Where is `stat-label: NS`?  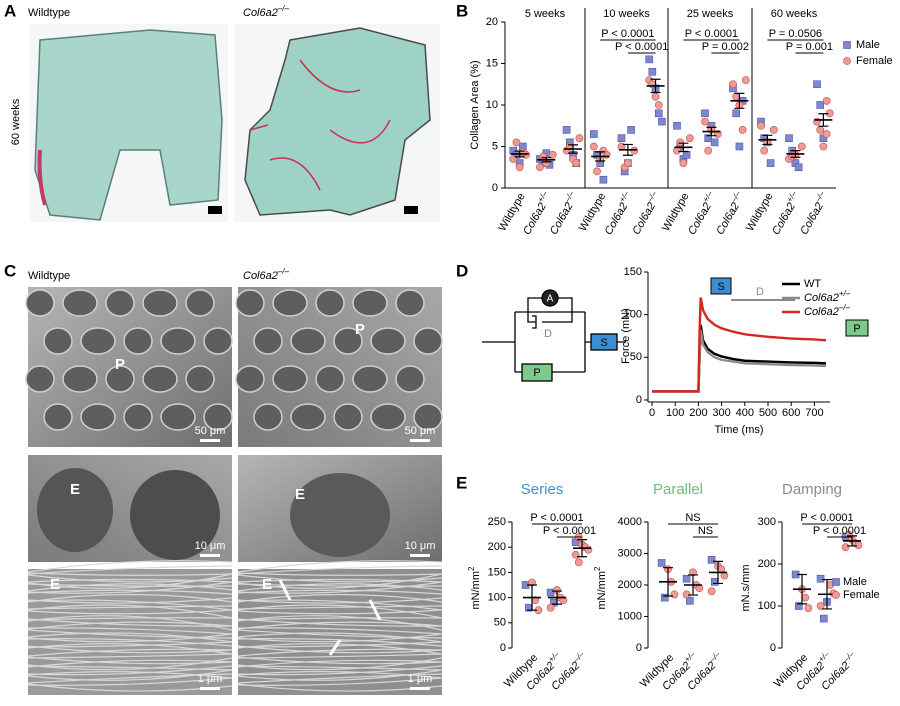 stat-label: NS is located at coordinates (692, 518).